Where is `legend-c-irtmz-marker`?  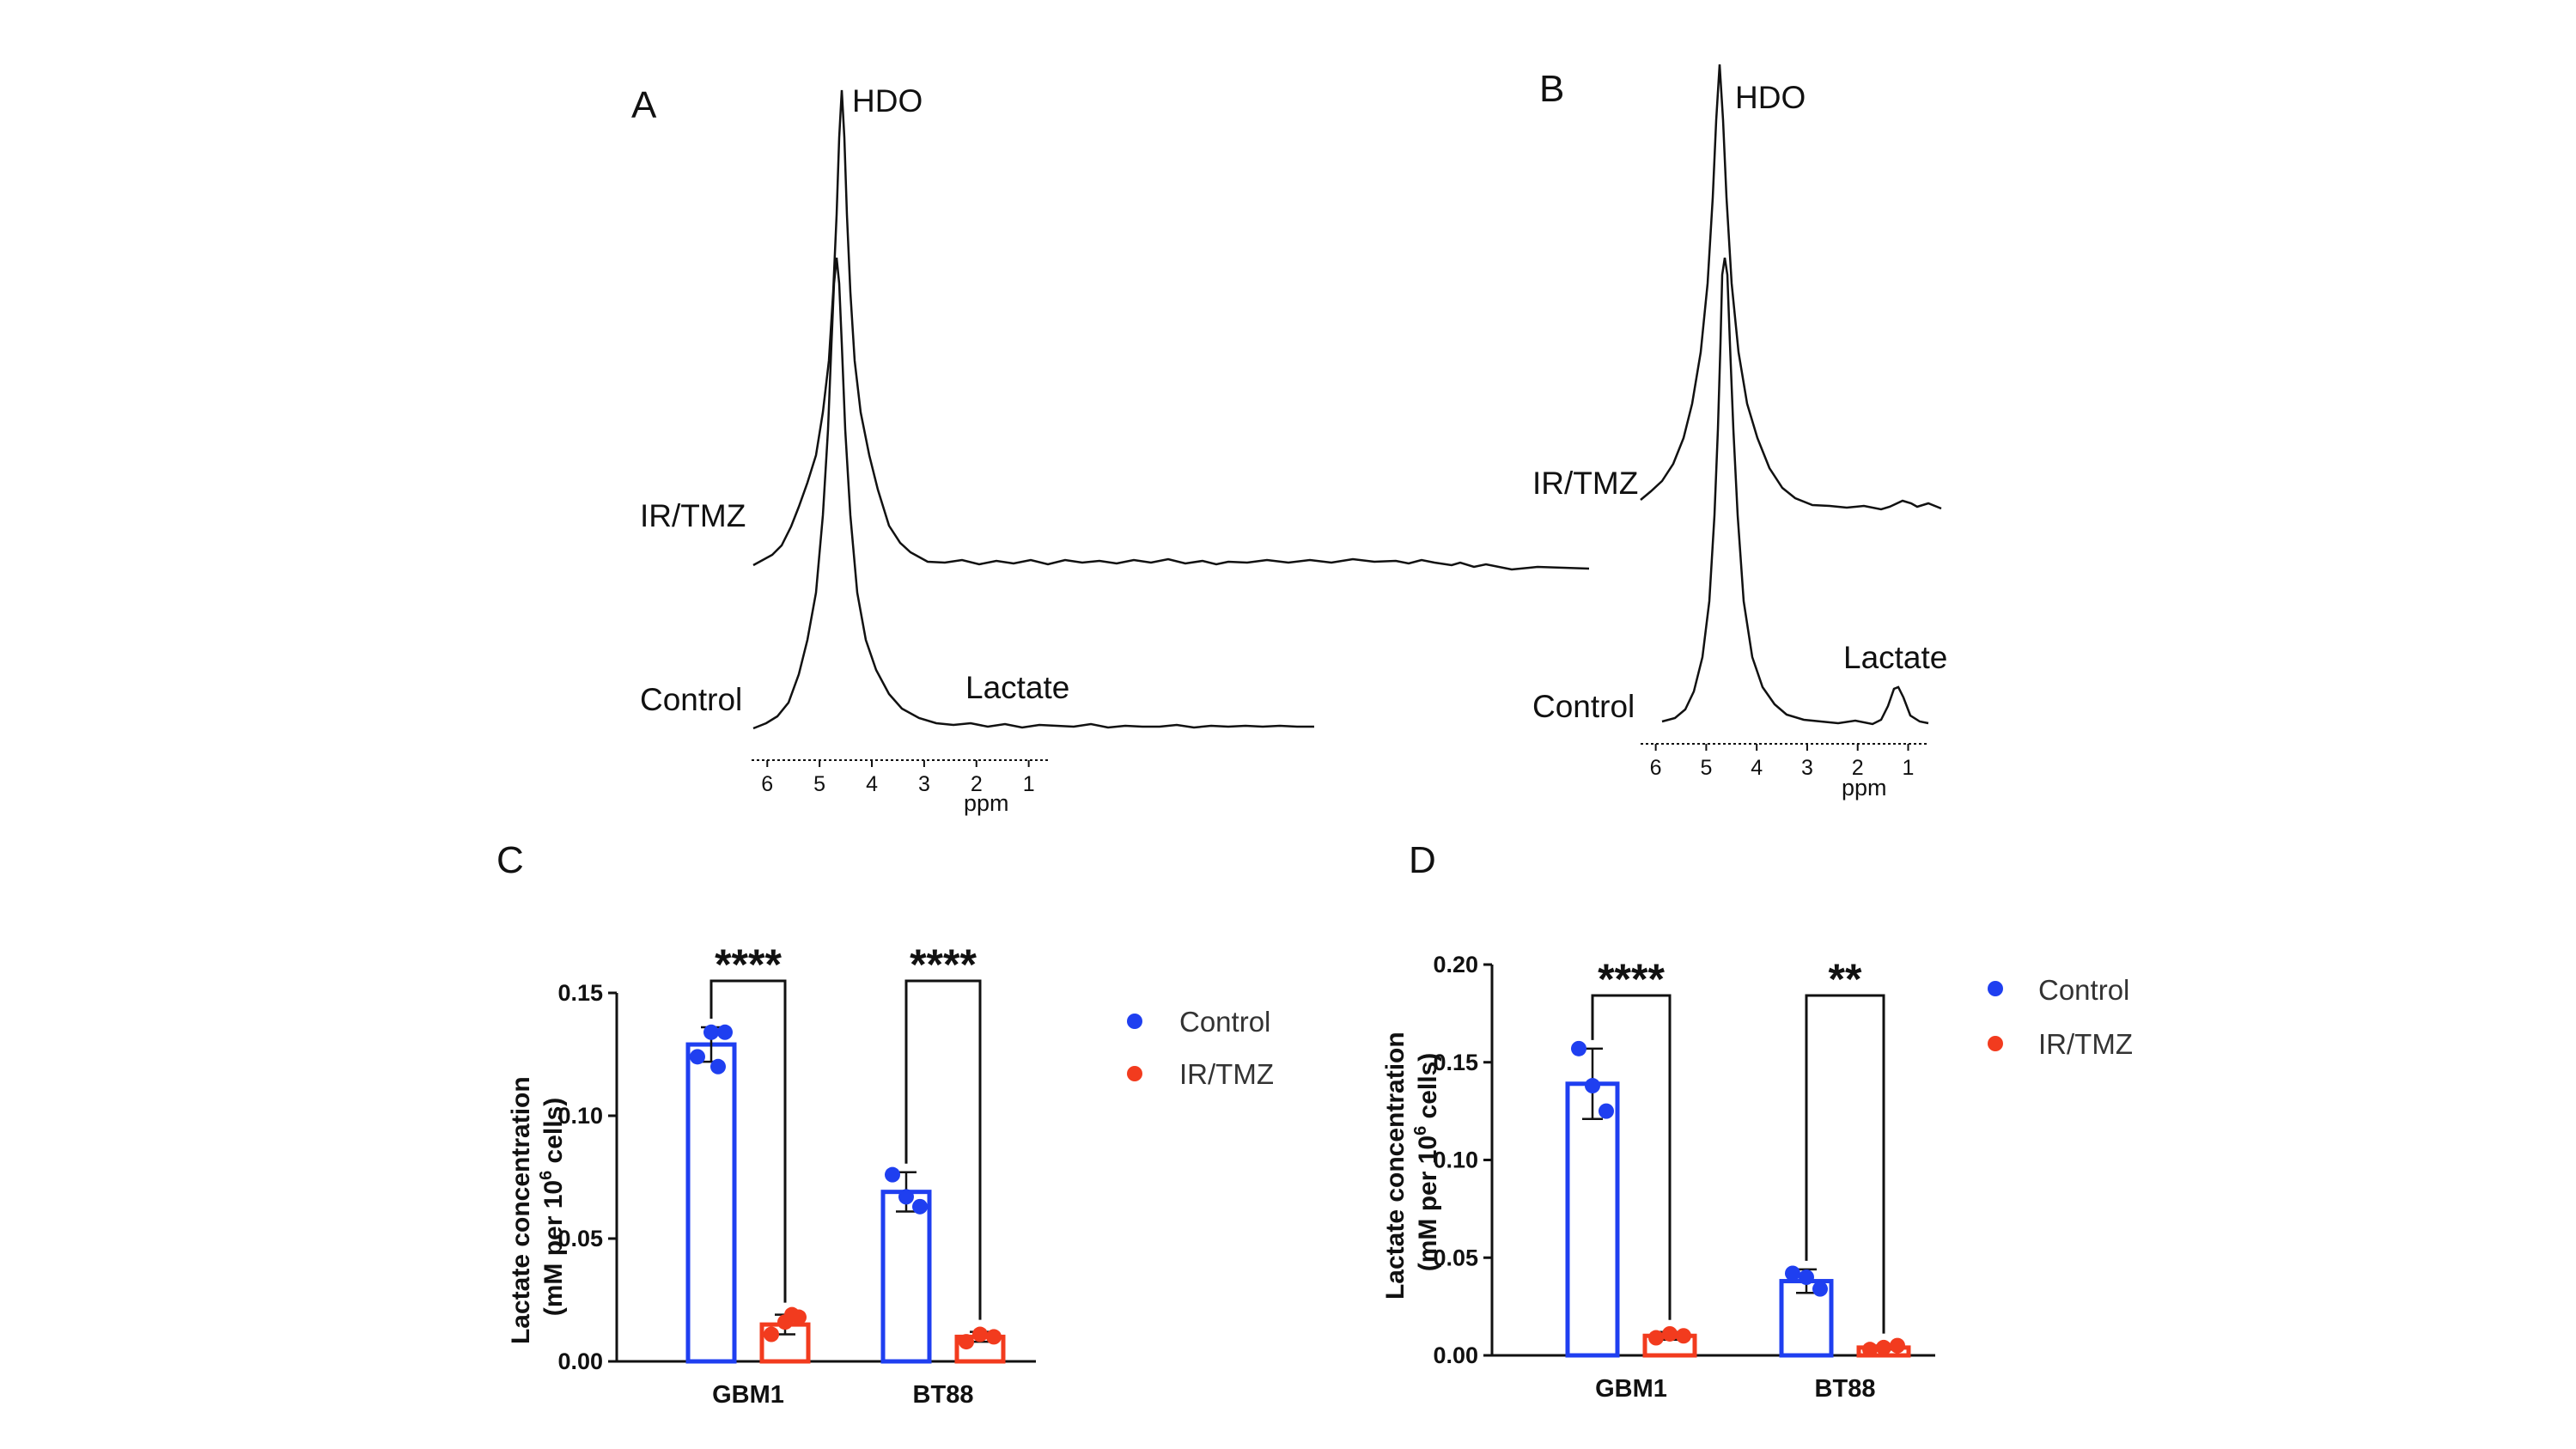 legend-c-irtmz-marker is located at coordinates (1134, 1073).